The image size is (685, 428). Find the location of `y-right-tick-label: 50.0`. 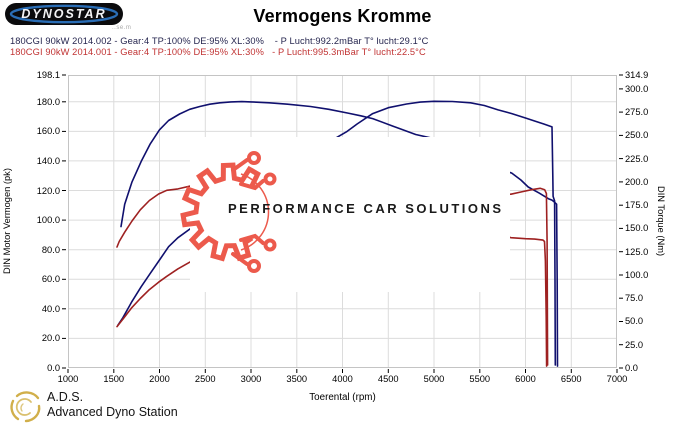

y-right-tick-label: 50.0 is located at coordinates (634, 321).